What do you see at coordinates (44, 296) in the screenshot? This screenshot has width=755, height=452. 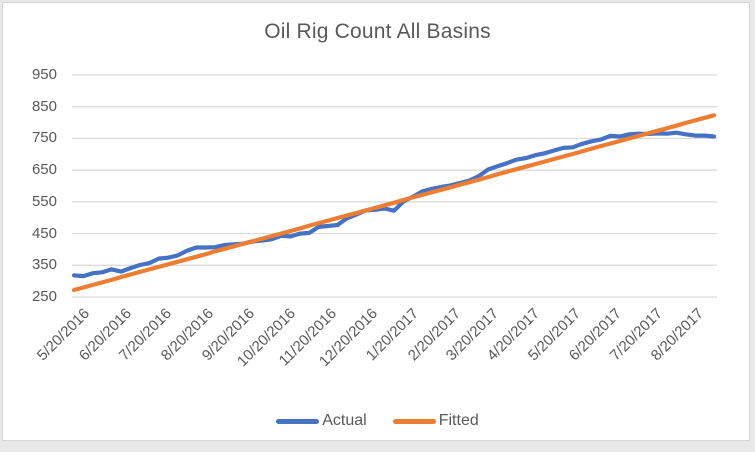 I see `y-tick-label-250: 250` at bounding box center [44, 296].